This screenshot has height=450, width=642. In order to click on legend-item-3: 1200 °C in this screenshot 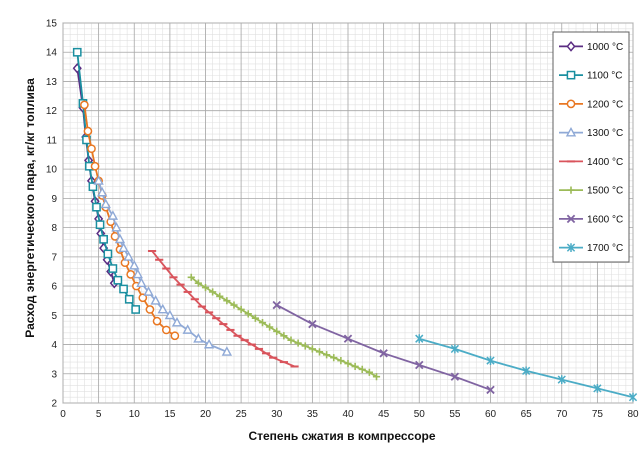, I will do `click(591, 104)`.